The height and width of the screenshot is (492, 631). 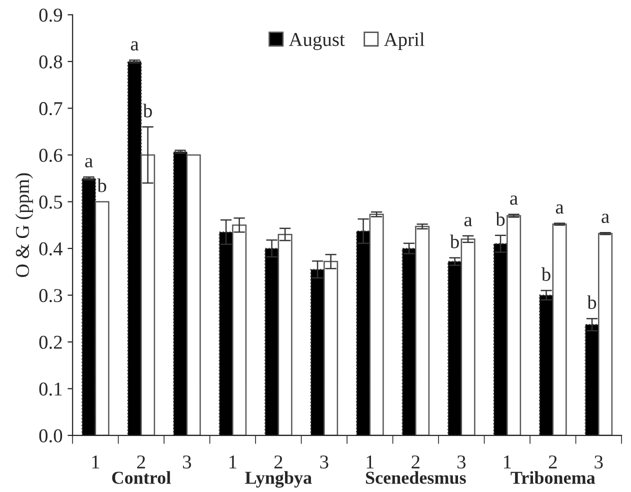 I want to click on y-tick-label: 0.1, so click(x=50, y=389).